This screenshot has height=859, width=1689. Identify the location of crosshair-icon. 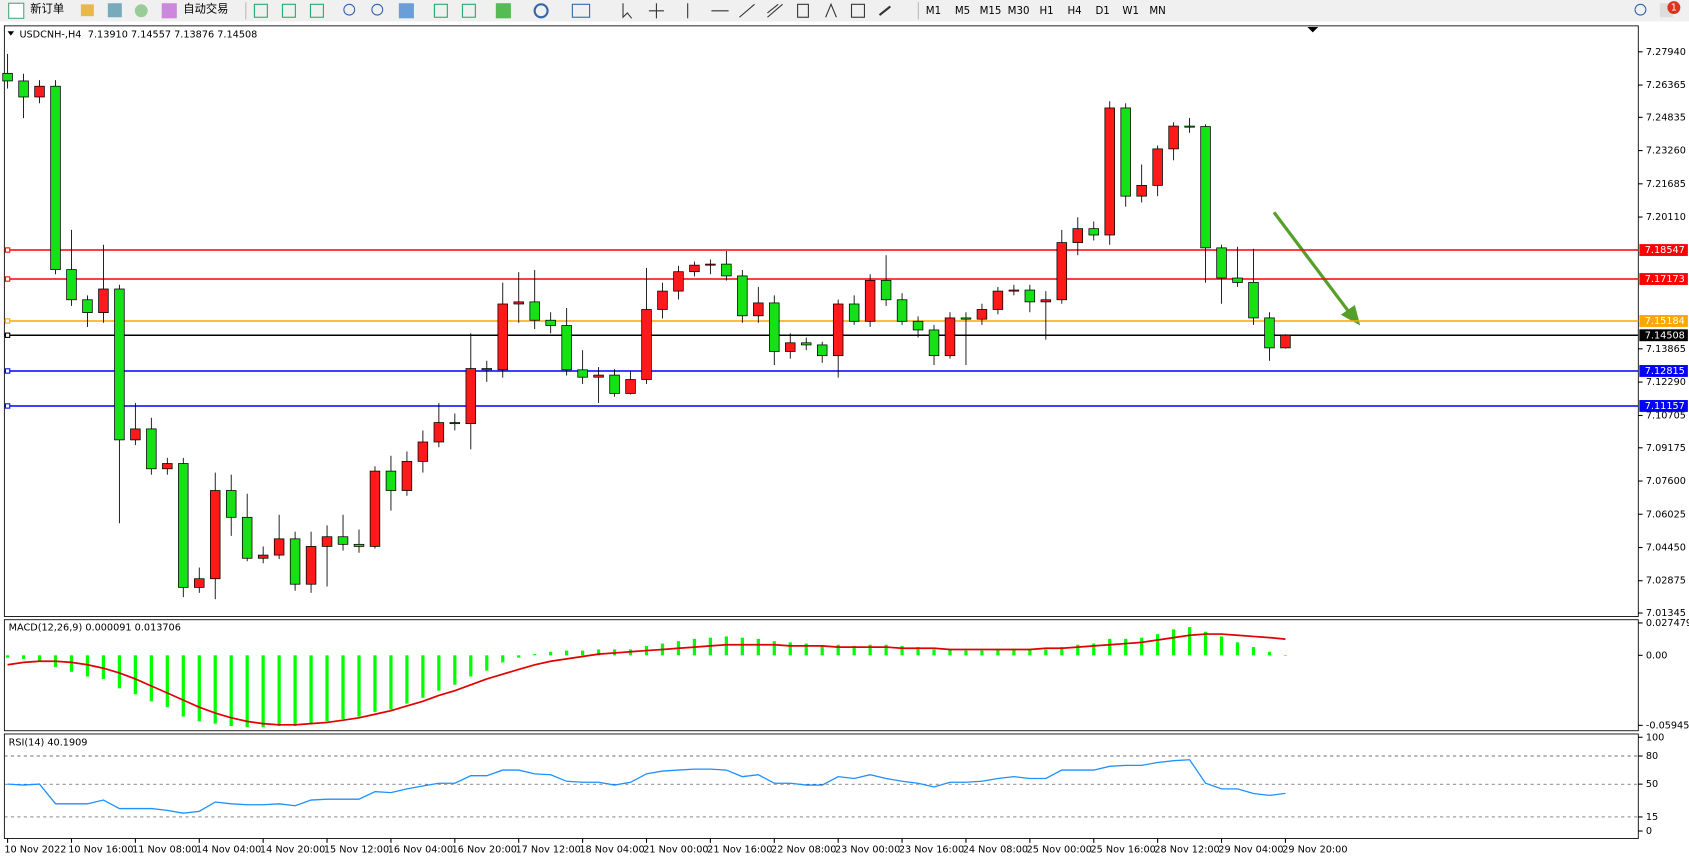
(656, 11).